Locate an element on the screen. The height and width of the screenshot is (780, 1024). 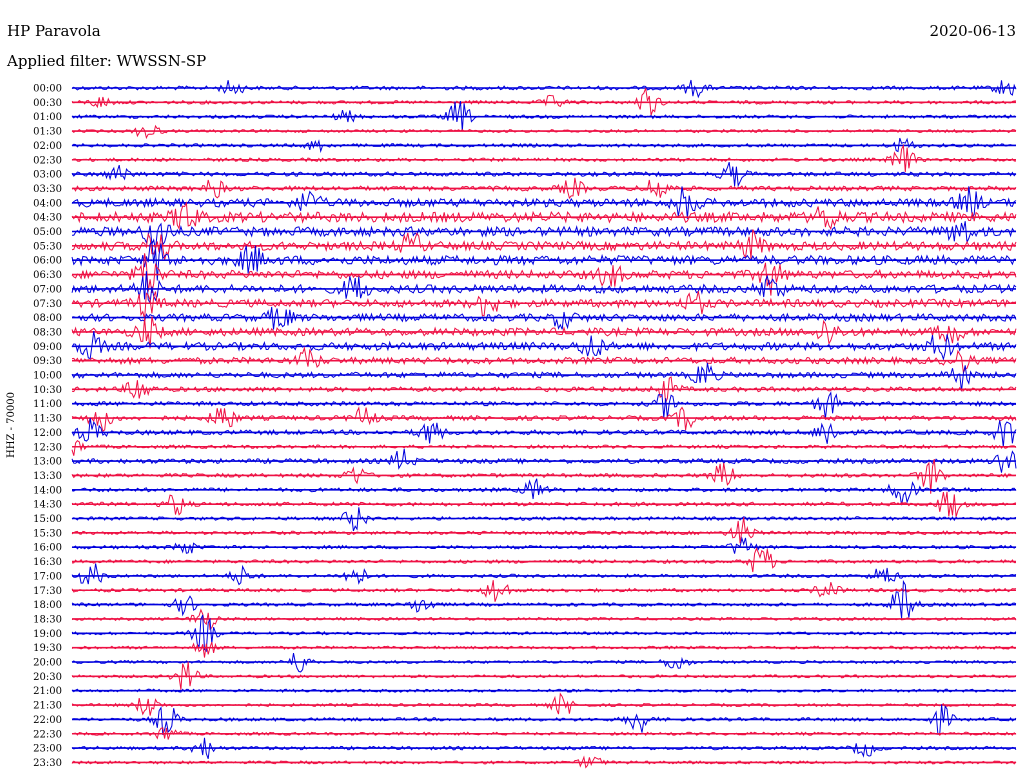
time-tick-label: 06:00 is located at coordinates (47, 261).